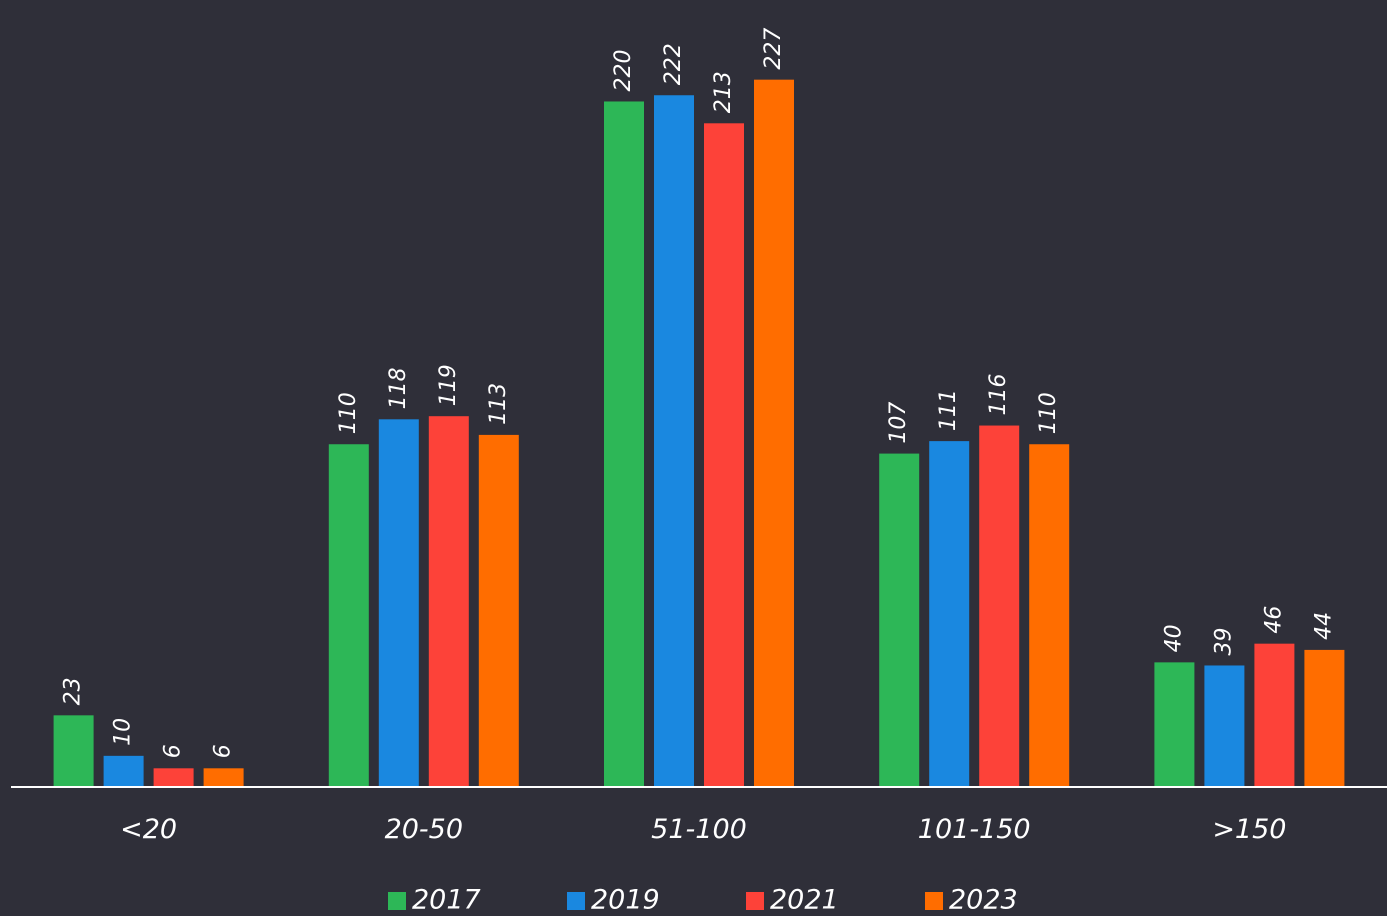  I want to click on legend-label: 2017, so click(446, 900).